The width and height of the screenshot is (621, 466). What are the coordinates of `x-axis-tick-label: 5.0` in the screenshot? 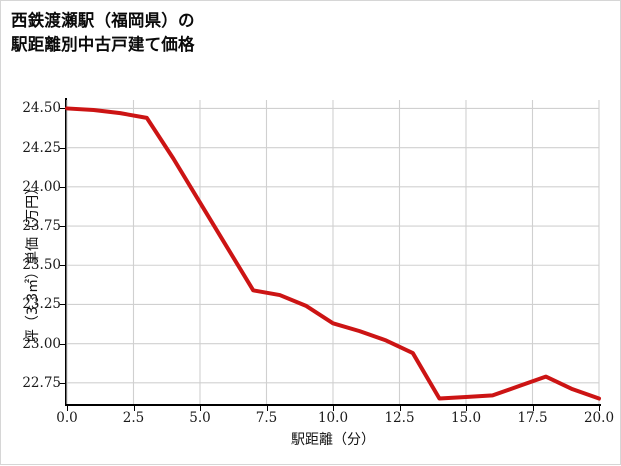 It's located at (200, 418).